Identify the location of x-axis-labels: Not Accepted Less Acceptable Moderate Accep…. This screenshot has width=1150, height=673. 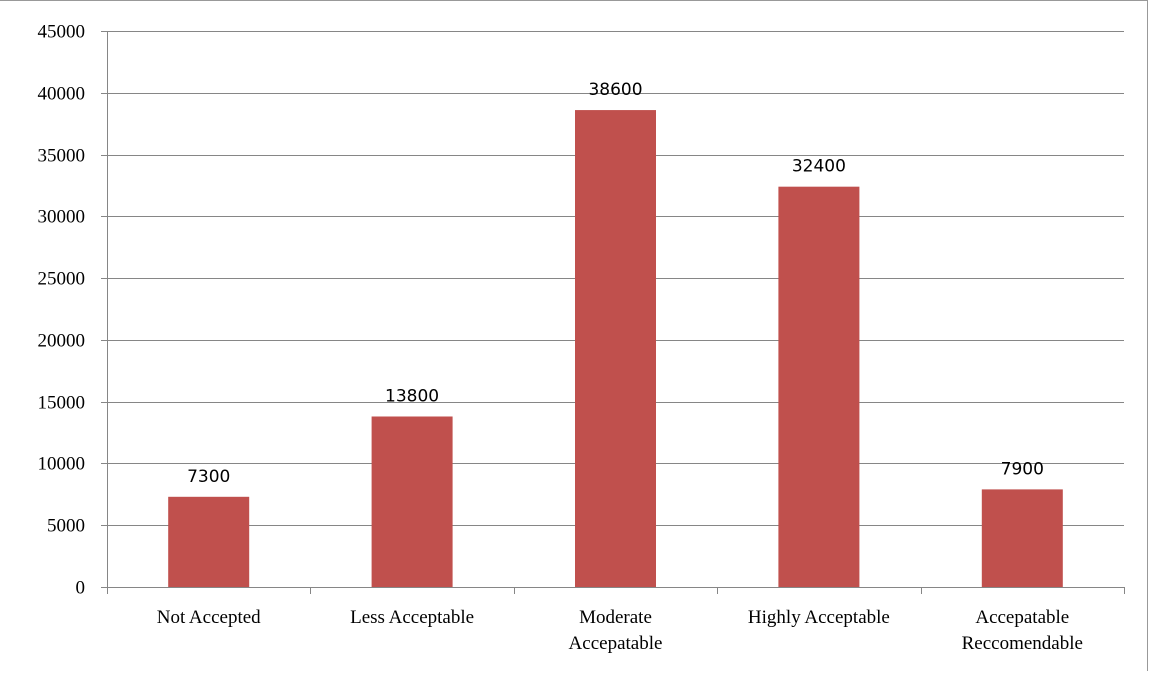
(620, 630).